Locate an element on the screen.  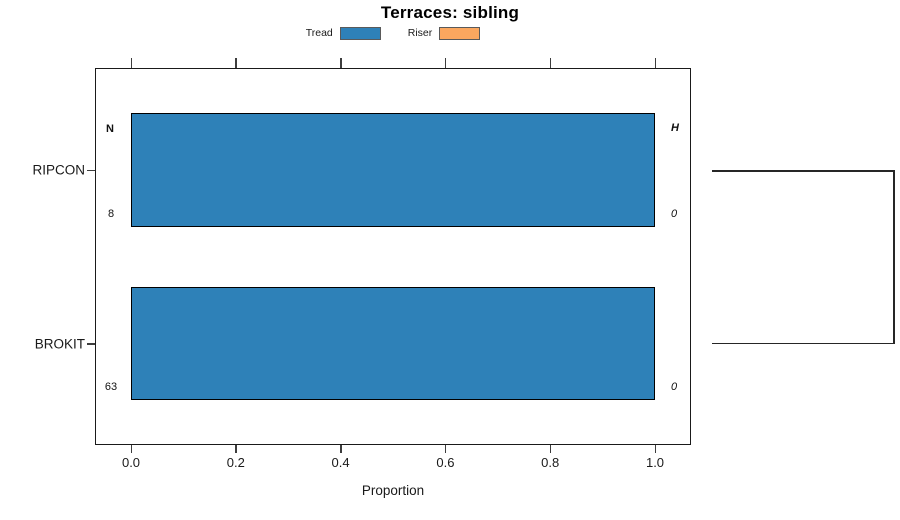
column-header-h: H is located at coordinates (675, 128).